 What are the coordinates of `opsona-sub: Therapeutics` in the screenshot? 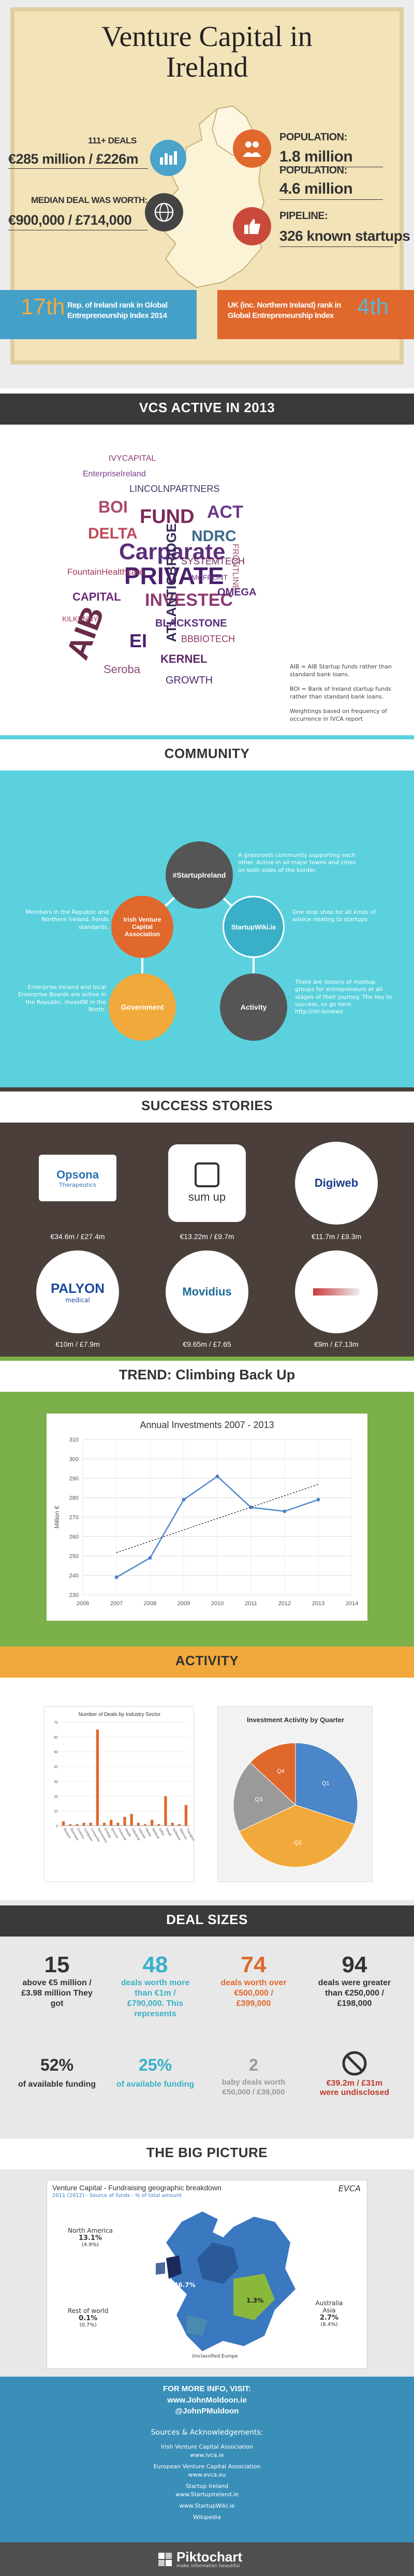 It's located at (77, 1185).